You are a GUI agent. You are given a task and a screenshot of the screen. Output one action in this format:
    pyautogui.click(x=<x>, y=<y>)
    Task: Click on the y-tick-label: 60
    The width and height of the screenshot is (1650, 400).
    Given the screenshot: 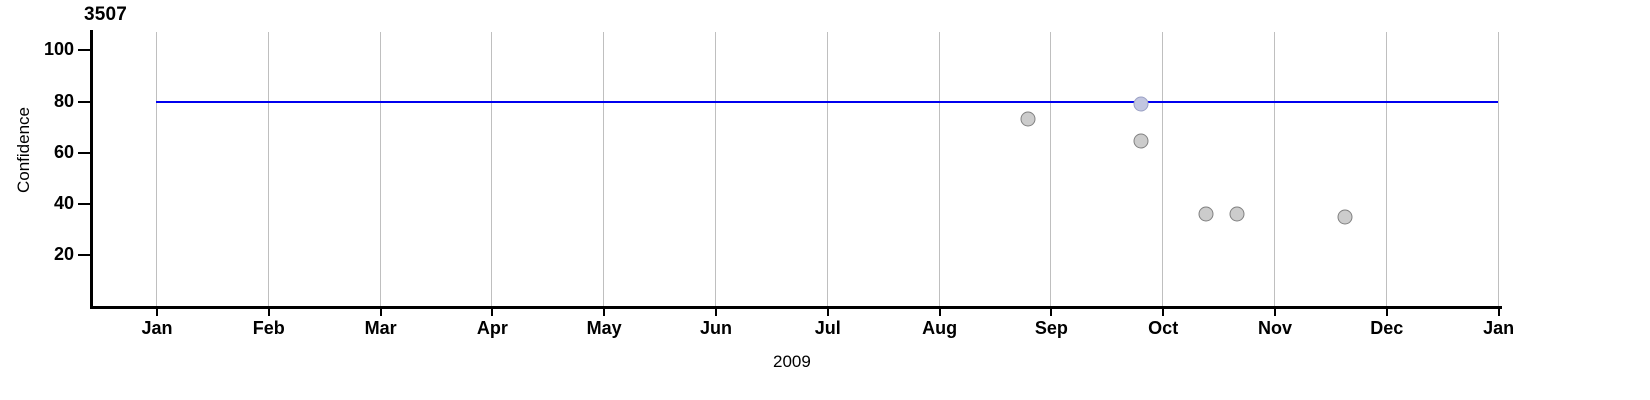 What is the action you would take?
    pyautogui.click(x=63, y=151)
    